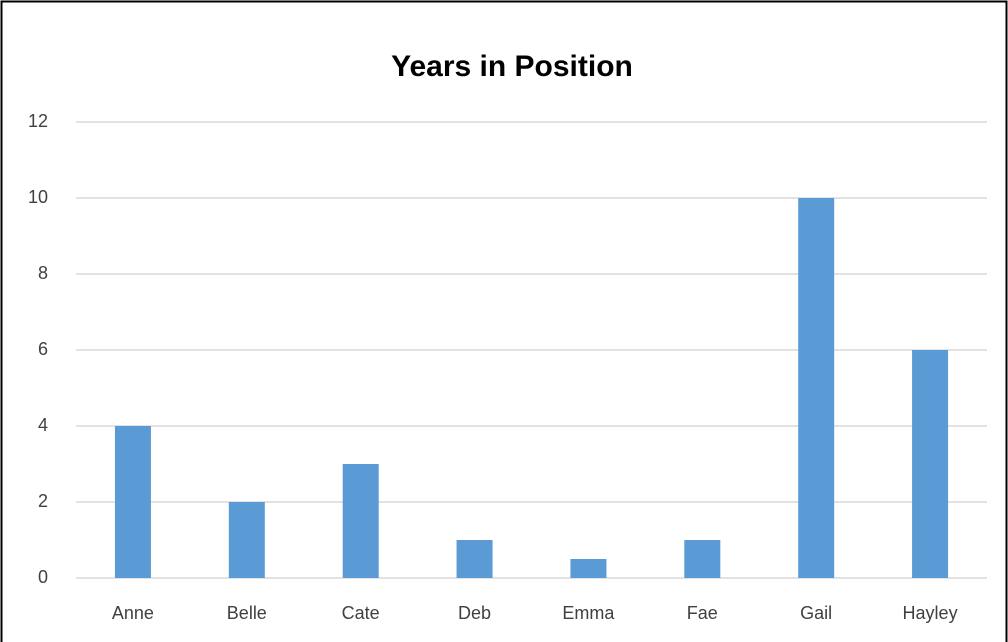 Image resolution: width=1008 pixels, height=642 pixels. I want to click on x-tick-label: Cate, so click(361, 613).